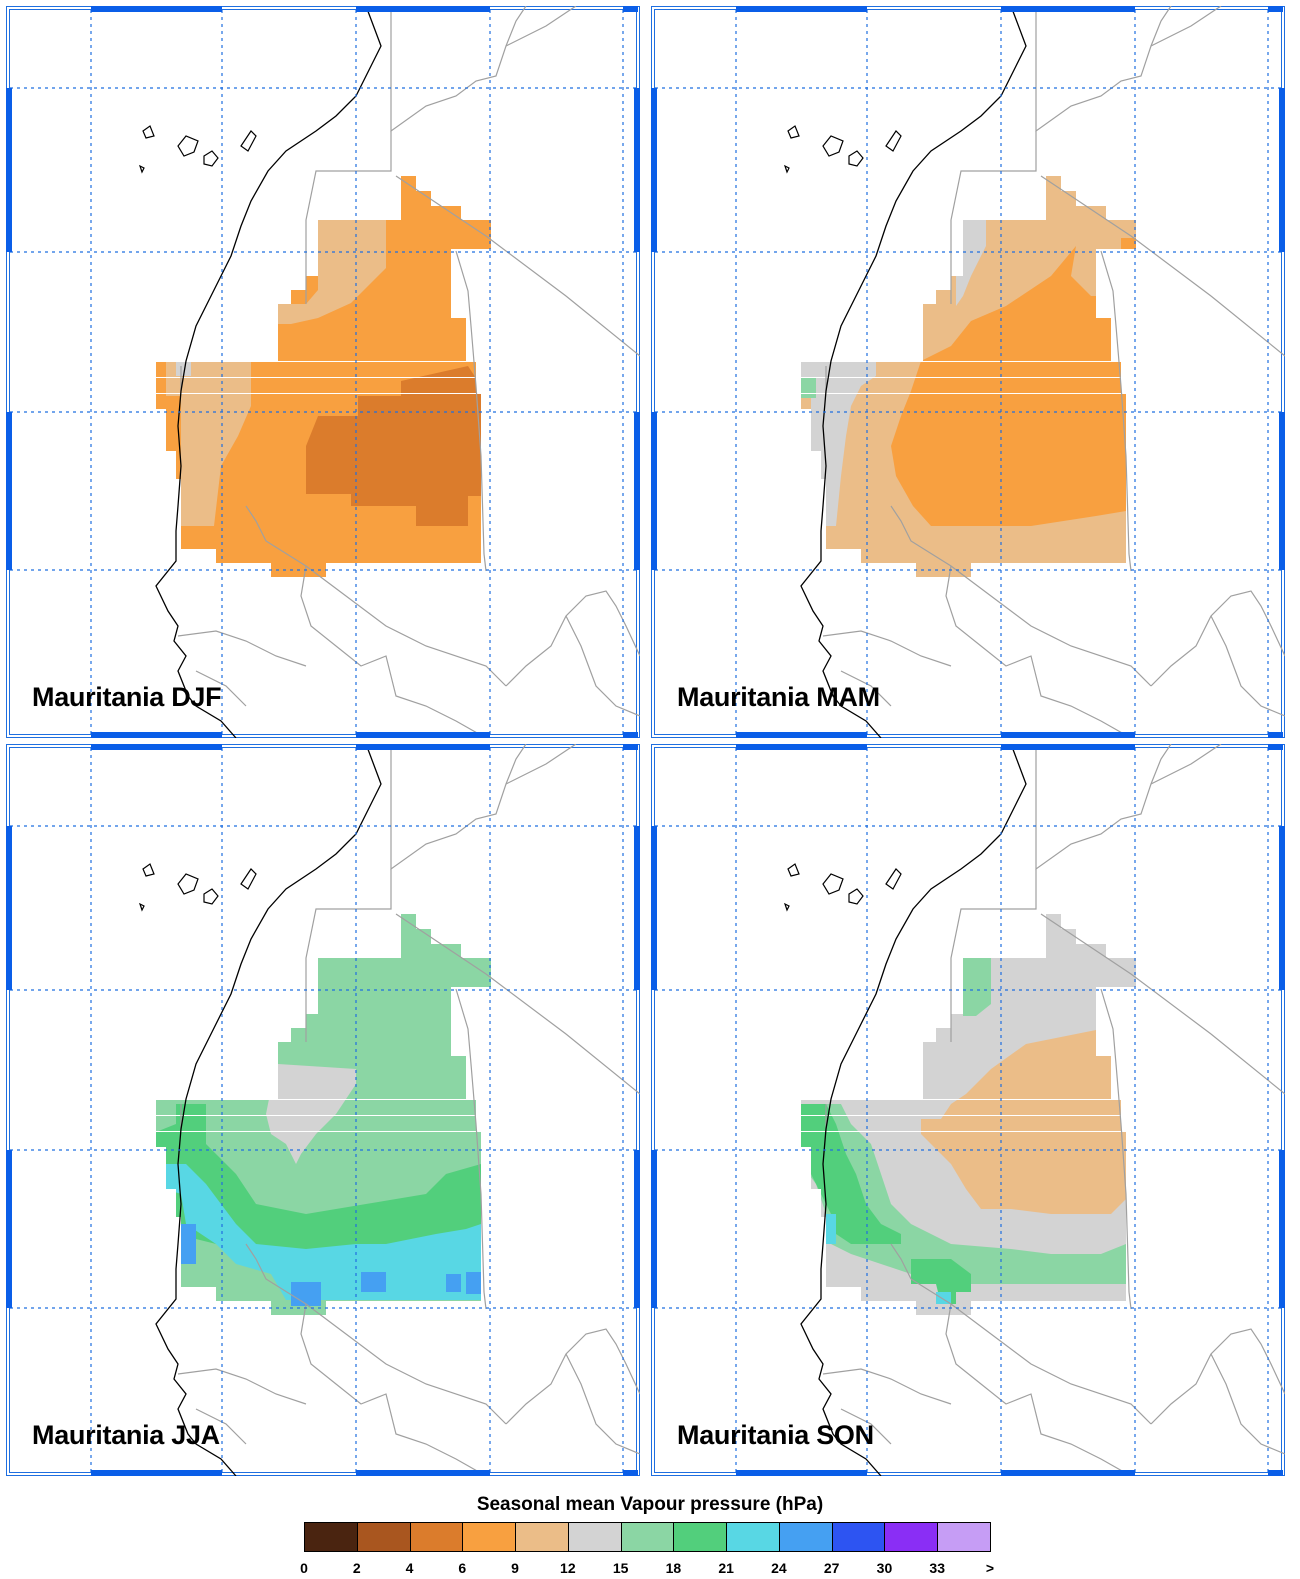 Image resolution: width=1300 pixels, height=1579 pixels. Describe the element at coordinates (462, 1568) in the screenshot. I see `legend-tick-label: 6` at that location.